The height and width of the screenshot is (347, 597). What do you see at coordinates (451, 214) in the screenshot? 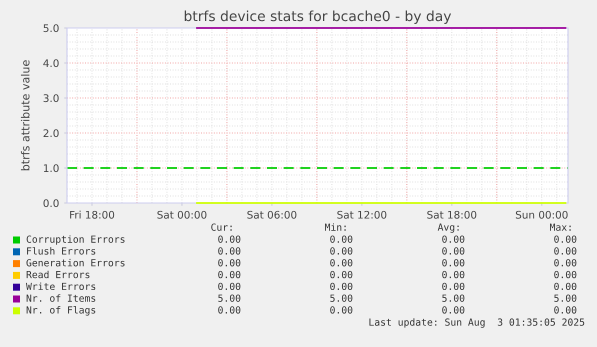
I see `x-tick-label: Sat 18:00` at bounding box center [451, 214].